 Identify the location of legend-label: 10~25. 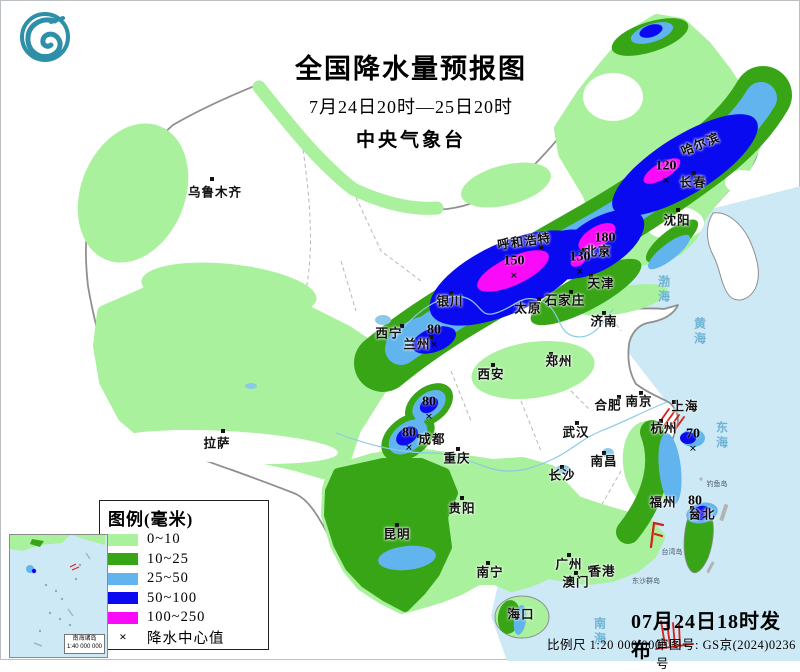
(168, 558).